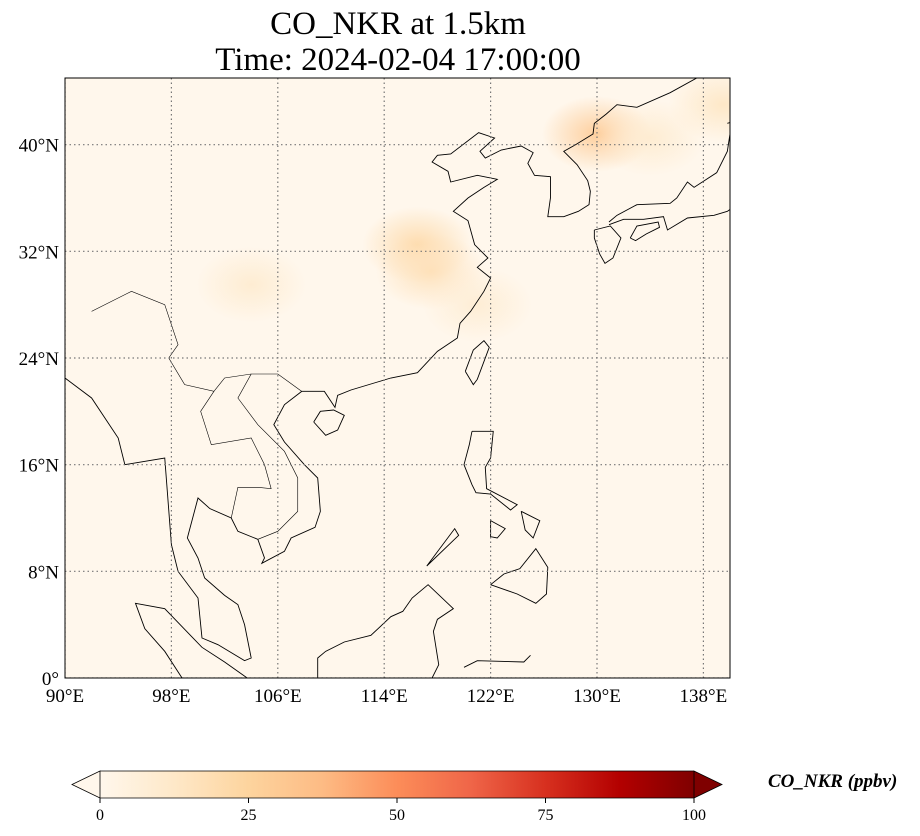 The height and width of the screenshot is (836, 920). I want to click on mindanao, so click(519, 575).